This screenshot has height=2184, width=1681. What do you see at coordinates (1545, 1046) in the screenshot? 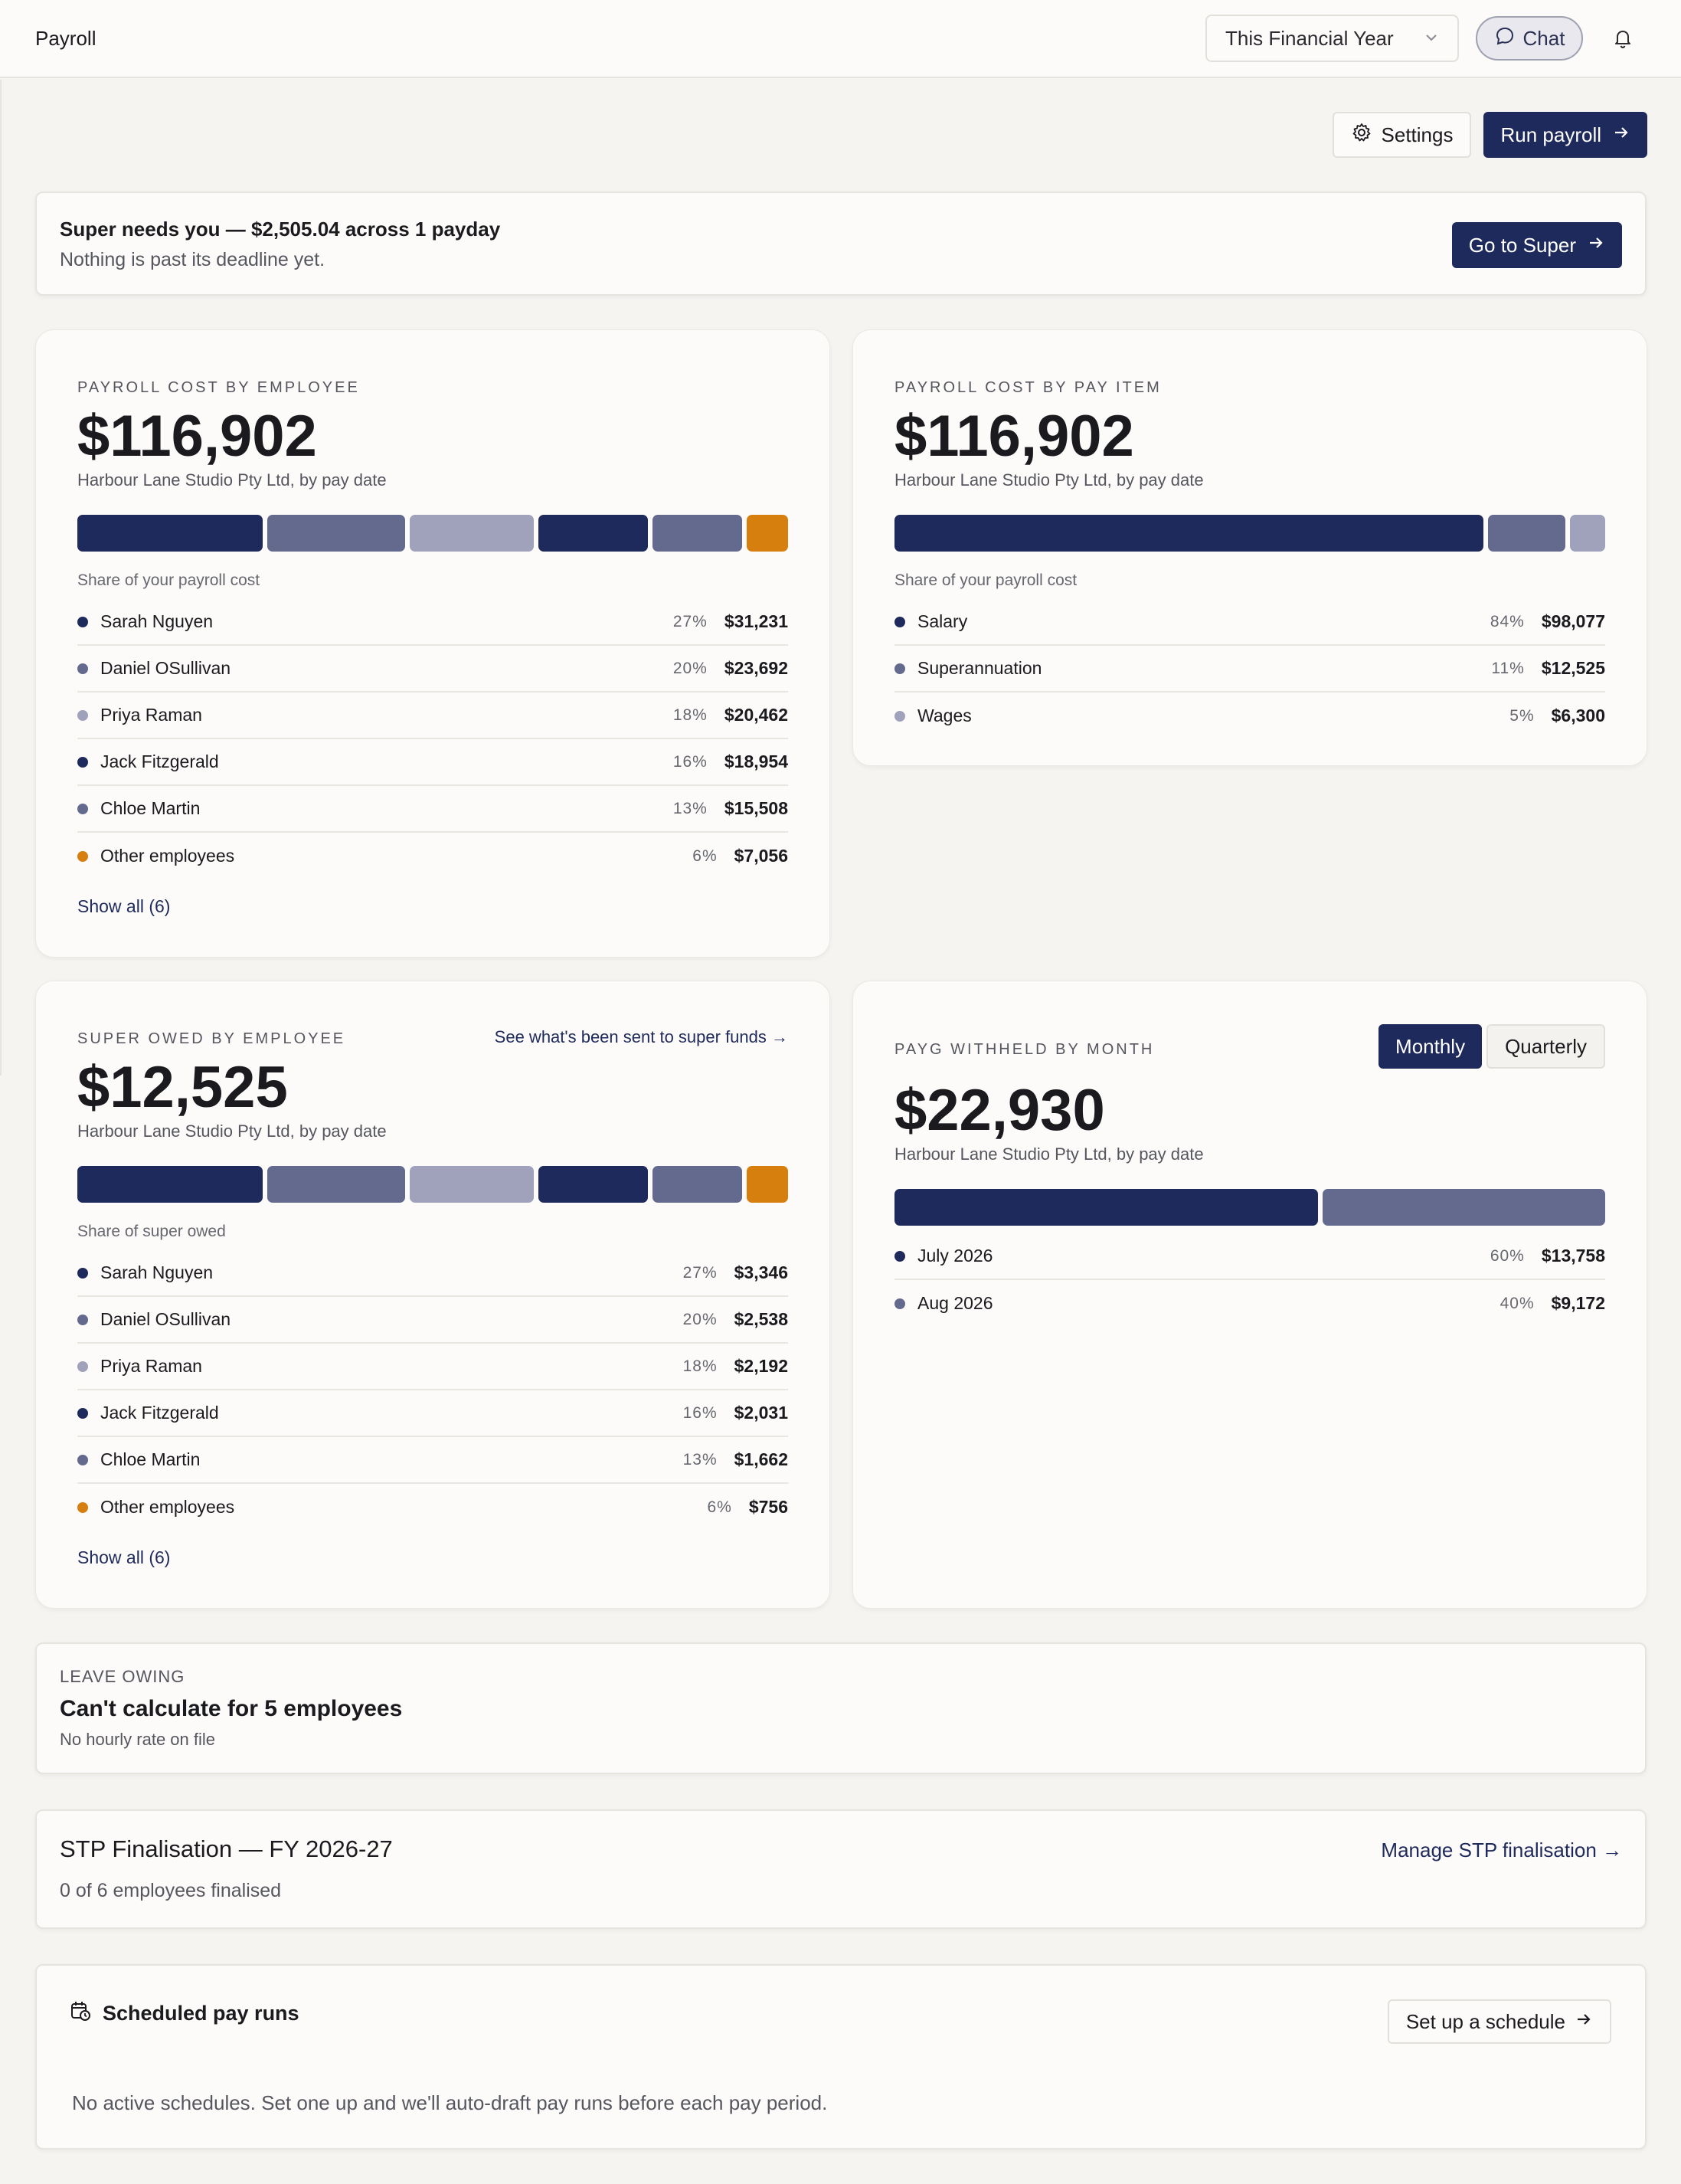
I see `quarterly-toggle: Quarterly` at bounding box center [1545, 1046].